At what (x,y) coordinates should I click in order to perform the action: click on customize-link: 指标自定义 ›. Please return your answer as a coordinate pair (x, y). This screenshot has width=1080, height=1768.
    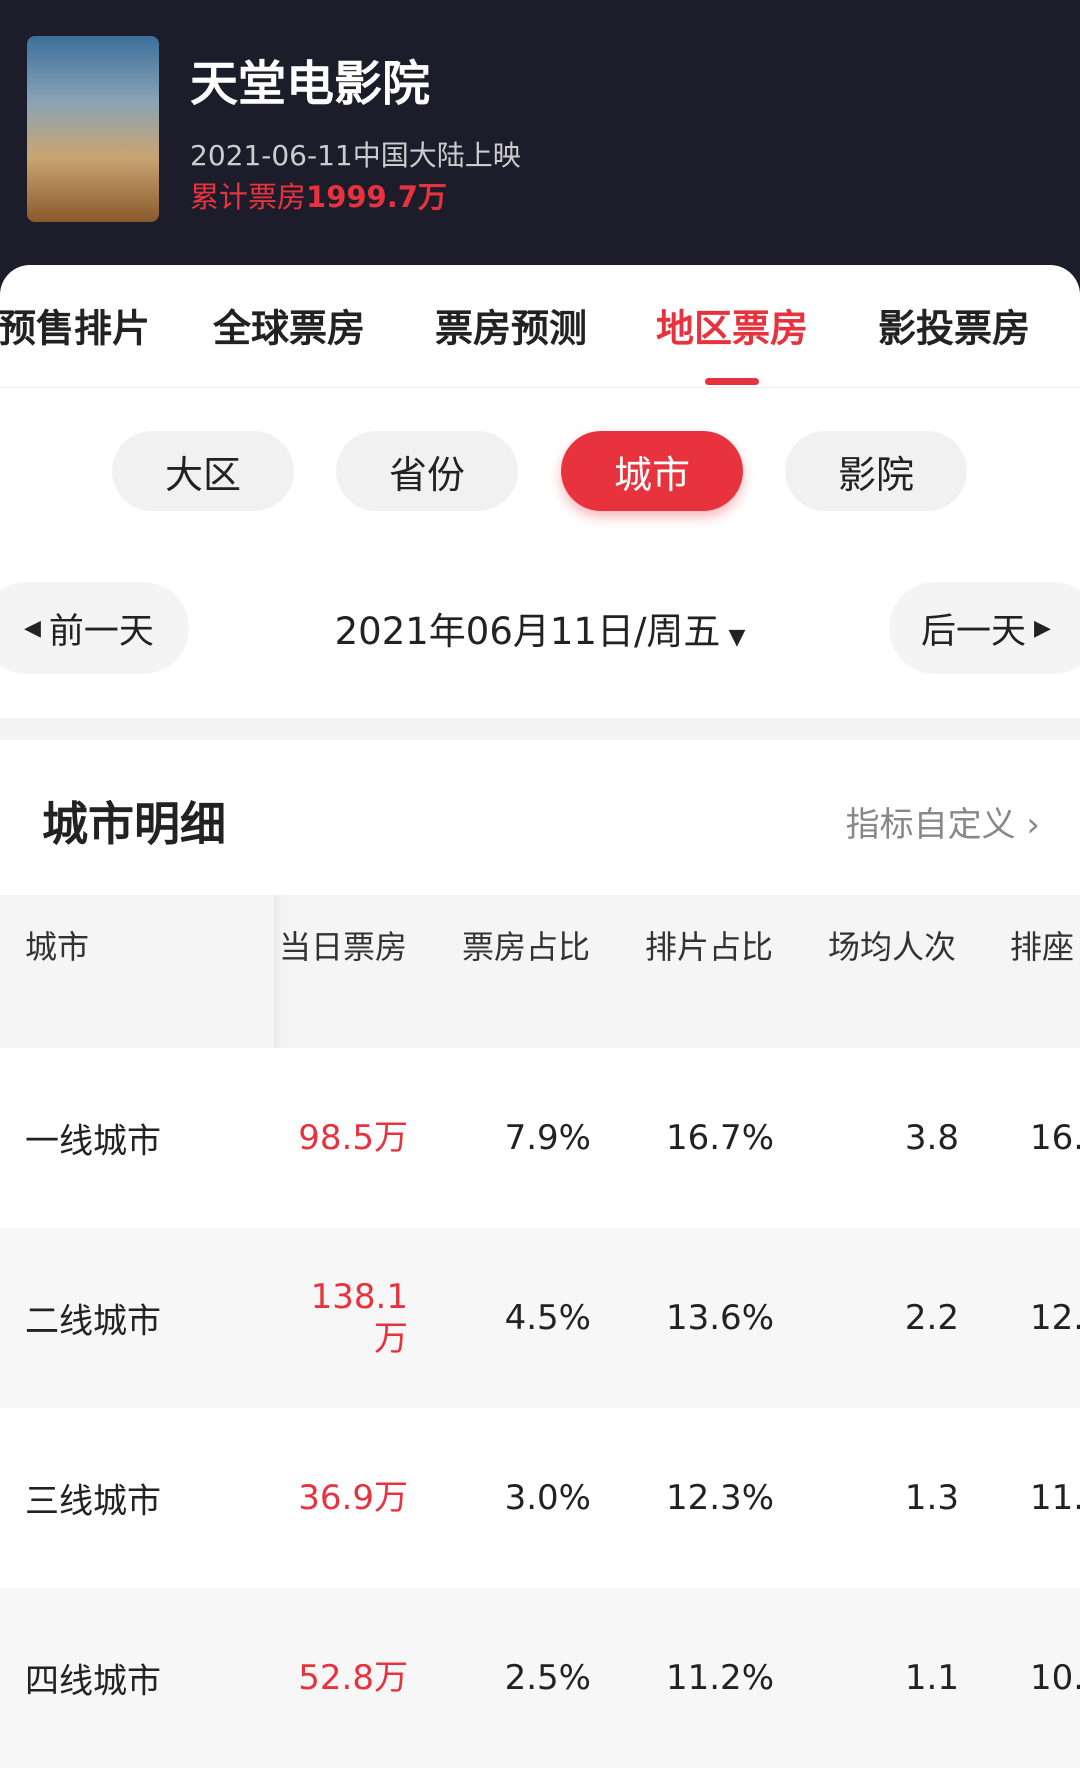
    Looking at the image, I should click on (942, 825).